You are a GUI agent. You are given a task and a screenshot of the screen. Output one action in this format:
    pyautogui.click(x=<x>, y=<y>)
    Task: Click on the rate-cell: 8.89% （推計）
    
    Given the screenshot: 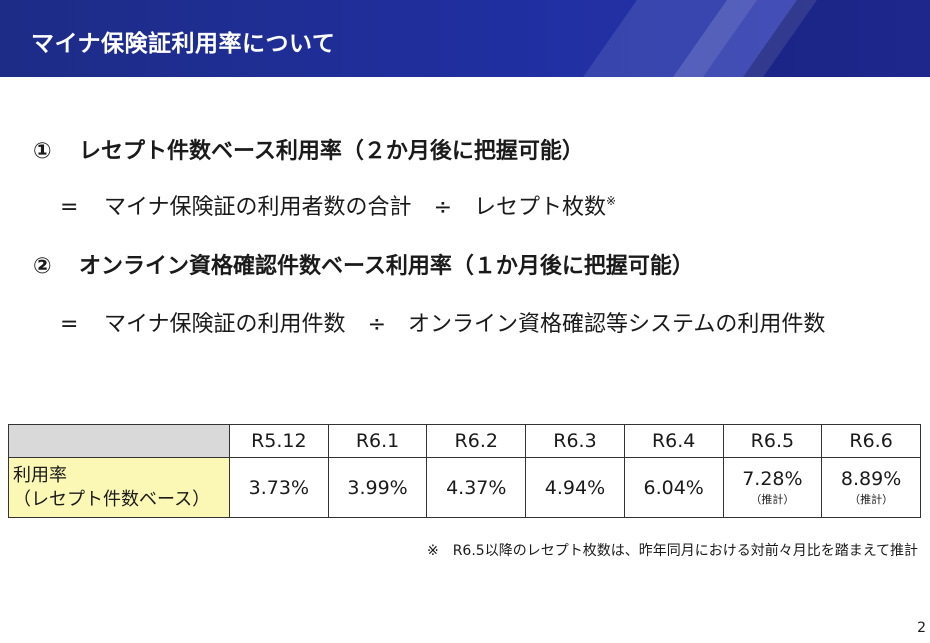 What is the action you would take?
    pyautogui.click(x=871, y=487)
    